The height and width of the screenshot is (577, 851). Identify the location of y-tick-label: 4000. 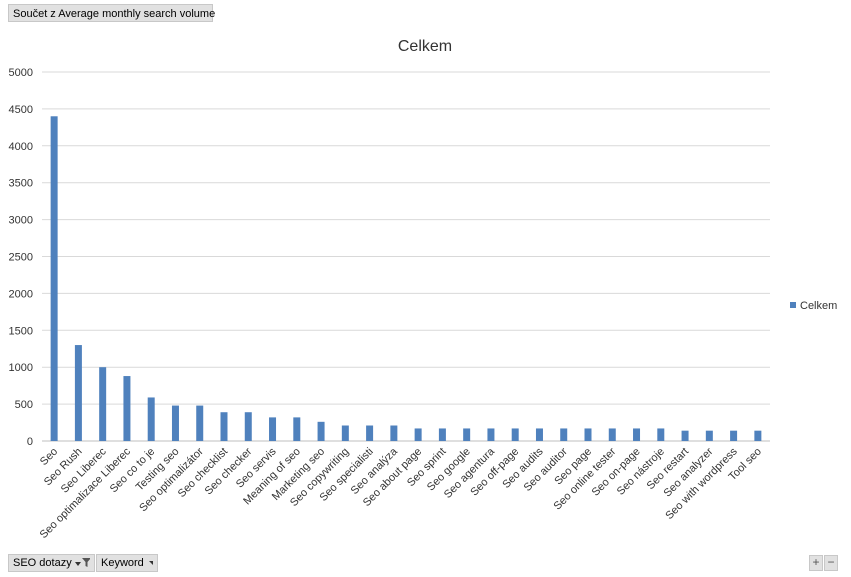
(21, 147).